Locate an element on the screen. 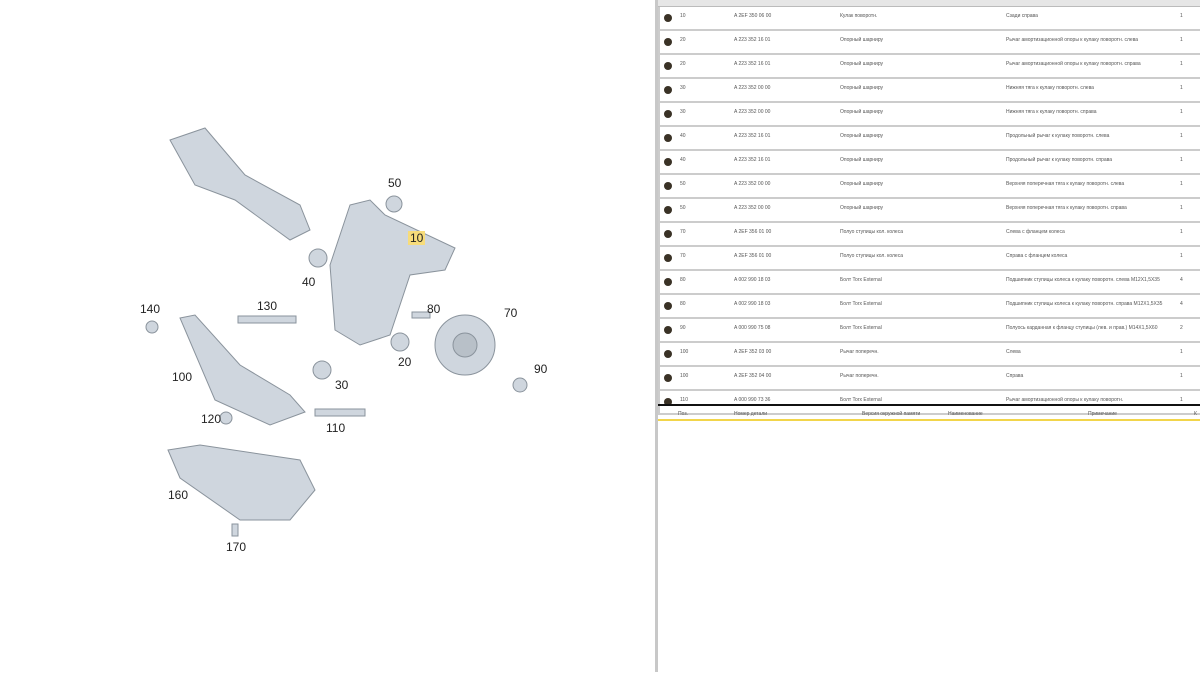  cell-note: Слева is located at coordinates (1013, 352).